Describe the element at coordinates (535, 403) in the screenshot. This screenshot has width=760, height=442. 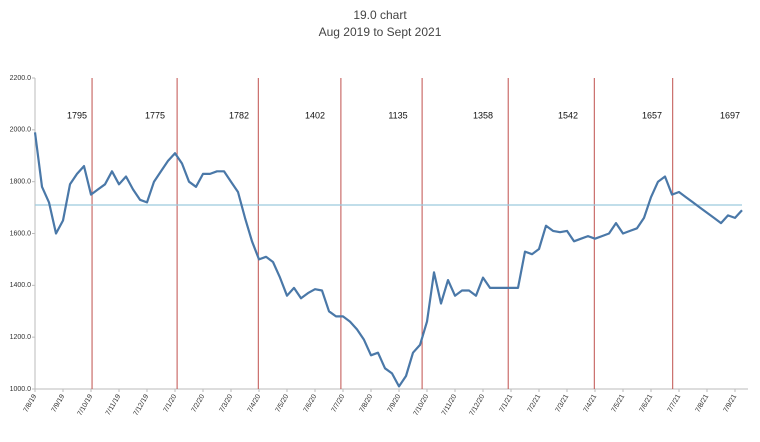
I see `x-tick-label: 7/2/21` at that location.